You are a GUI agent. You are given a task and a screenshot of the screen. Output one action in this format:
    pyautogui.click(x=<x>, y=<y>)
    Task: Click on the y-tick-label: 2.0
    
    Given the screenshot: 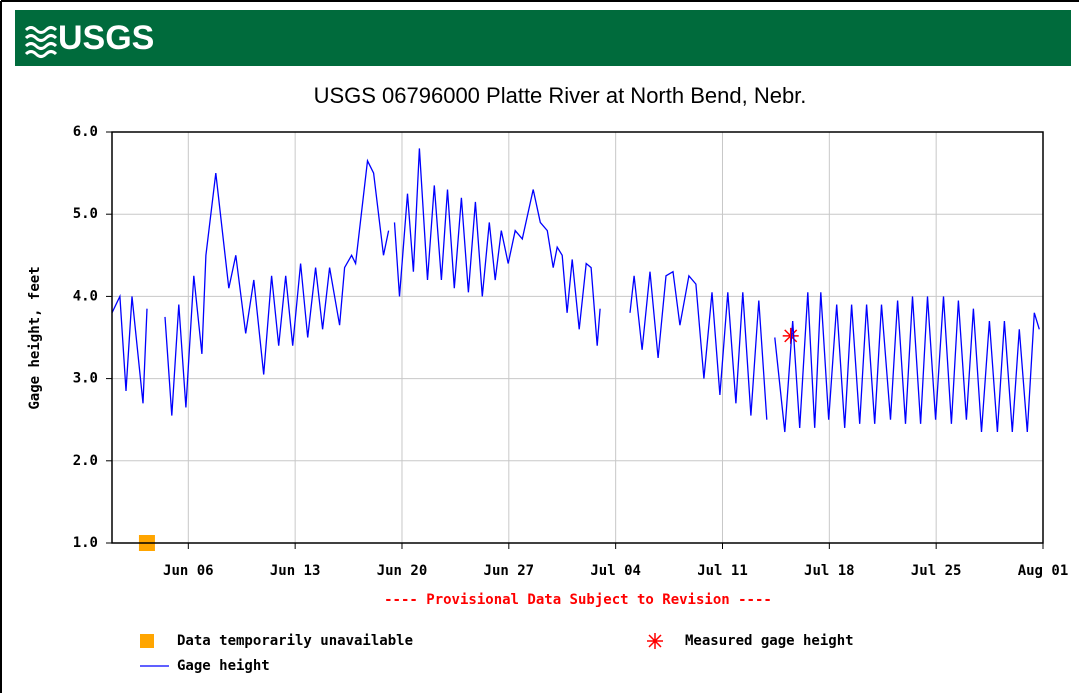 What is the action you would take?
    pyautogui.click(x=85, y=461)
    